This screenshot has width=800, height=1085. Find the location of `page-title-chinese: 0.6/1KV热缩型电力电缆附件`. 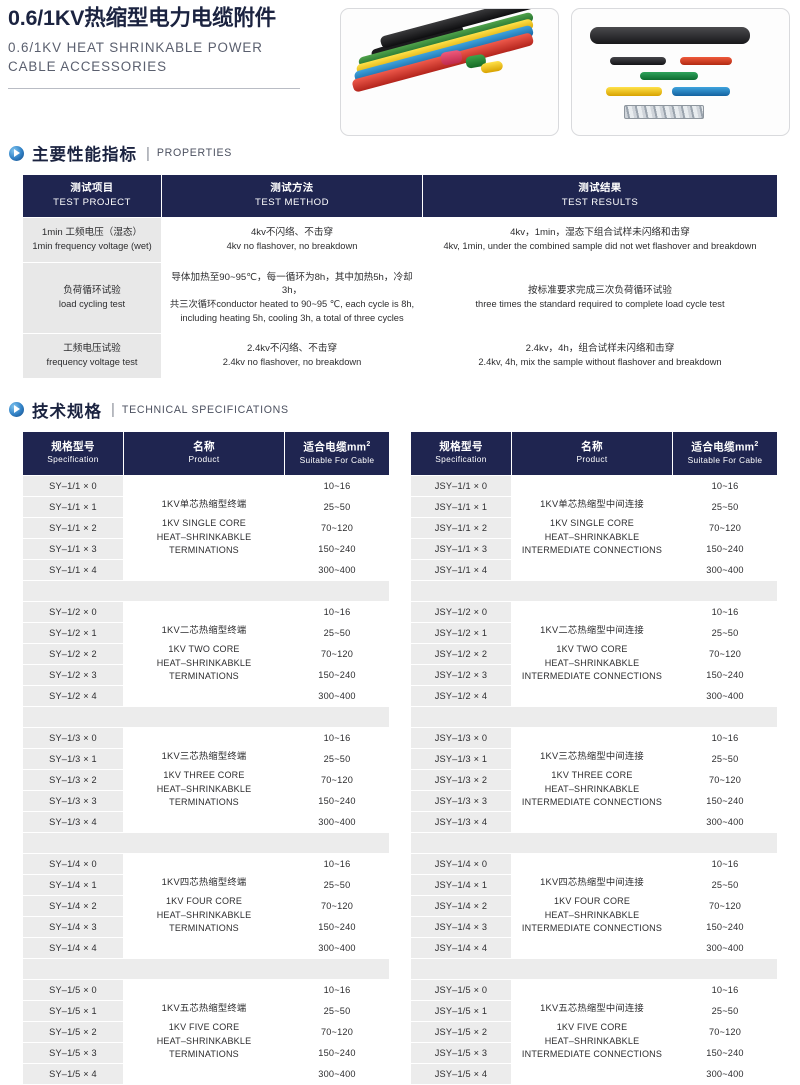

page-title-chinese: 0.6/1KV热缩型电力电缆附件 is located at coordinates (142, 18).